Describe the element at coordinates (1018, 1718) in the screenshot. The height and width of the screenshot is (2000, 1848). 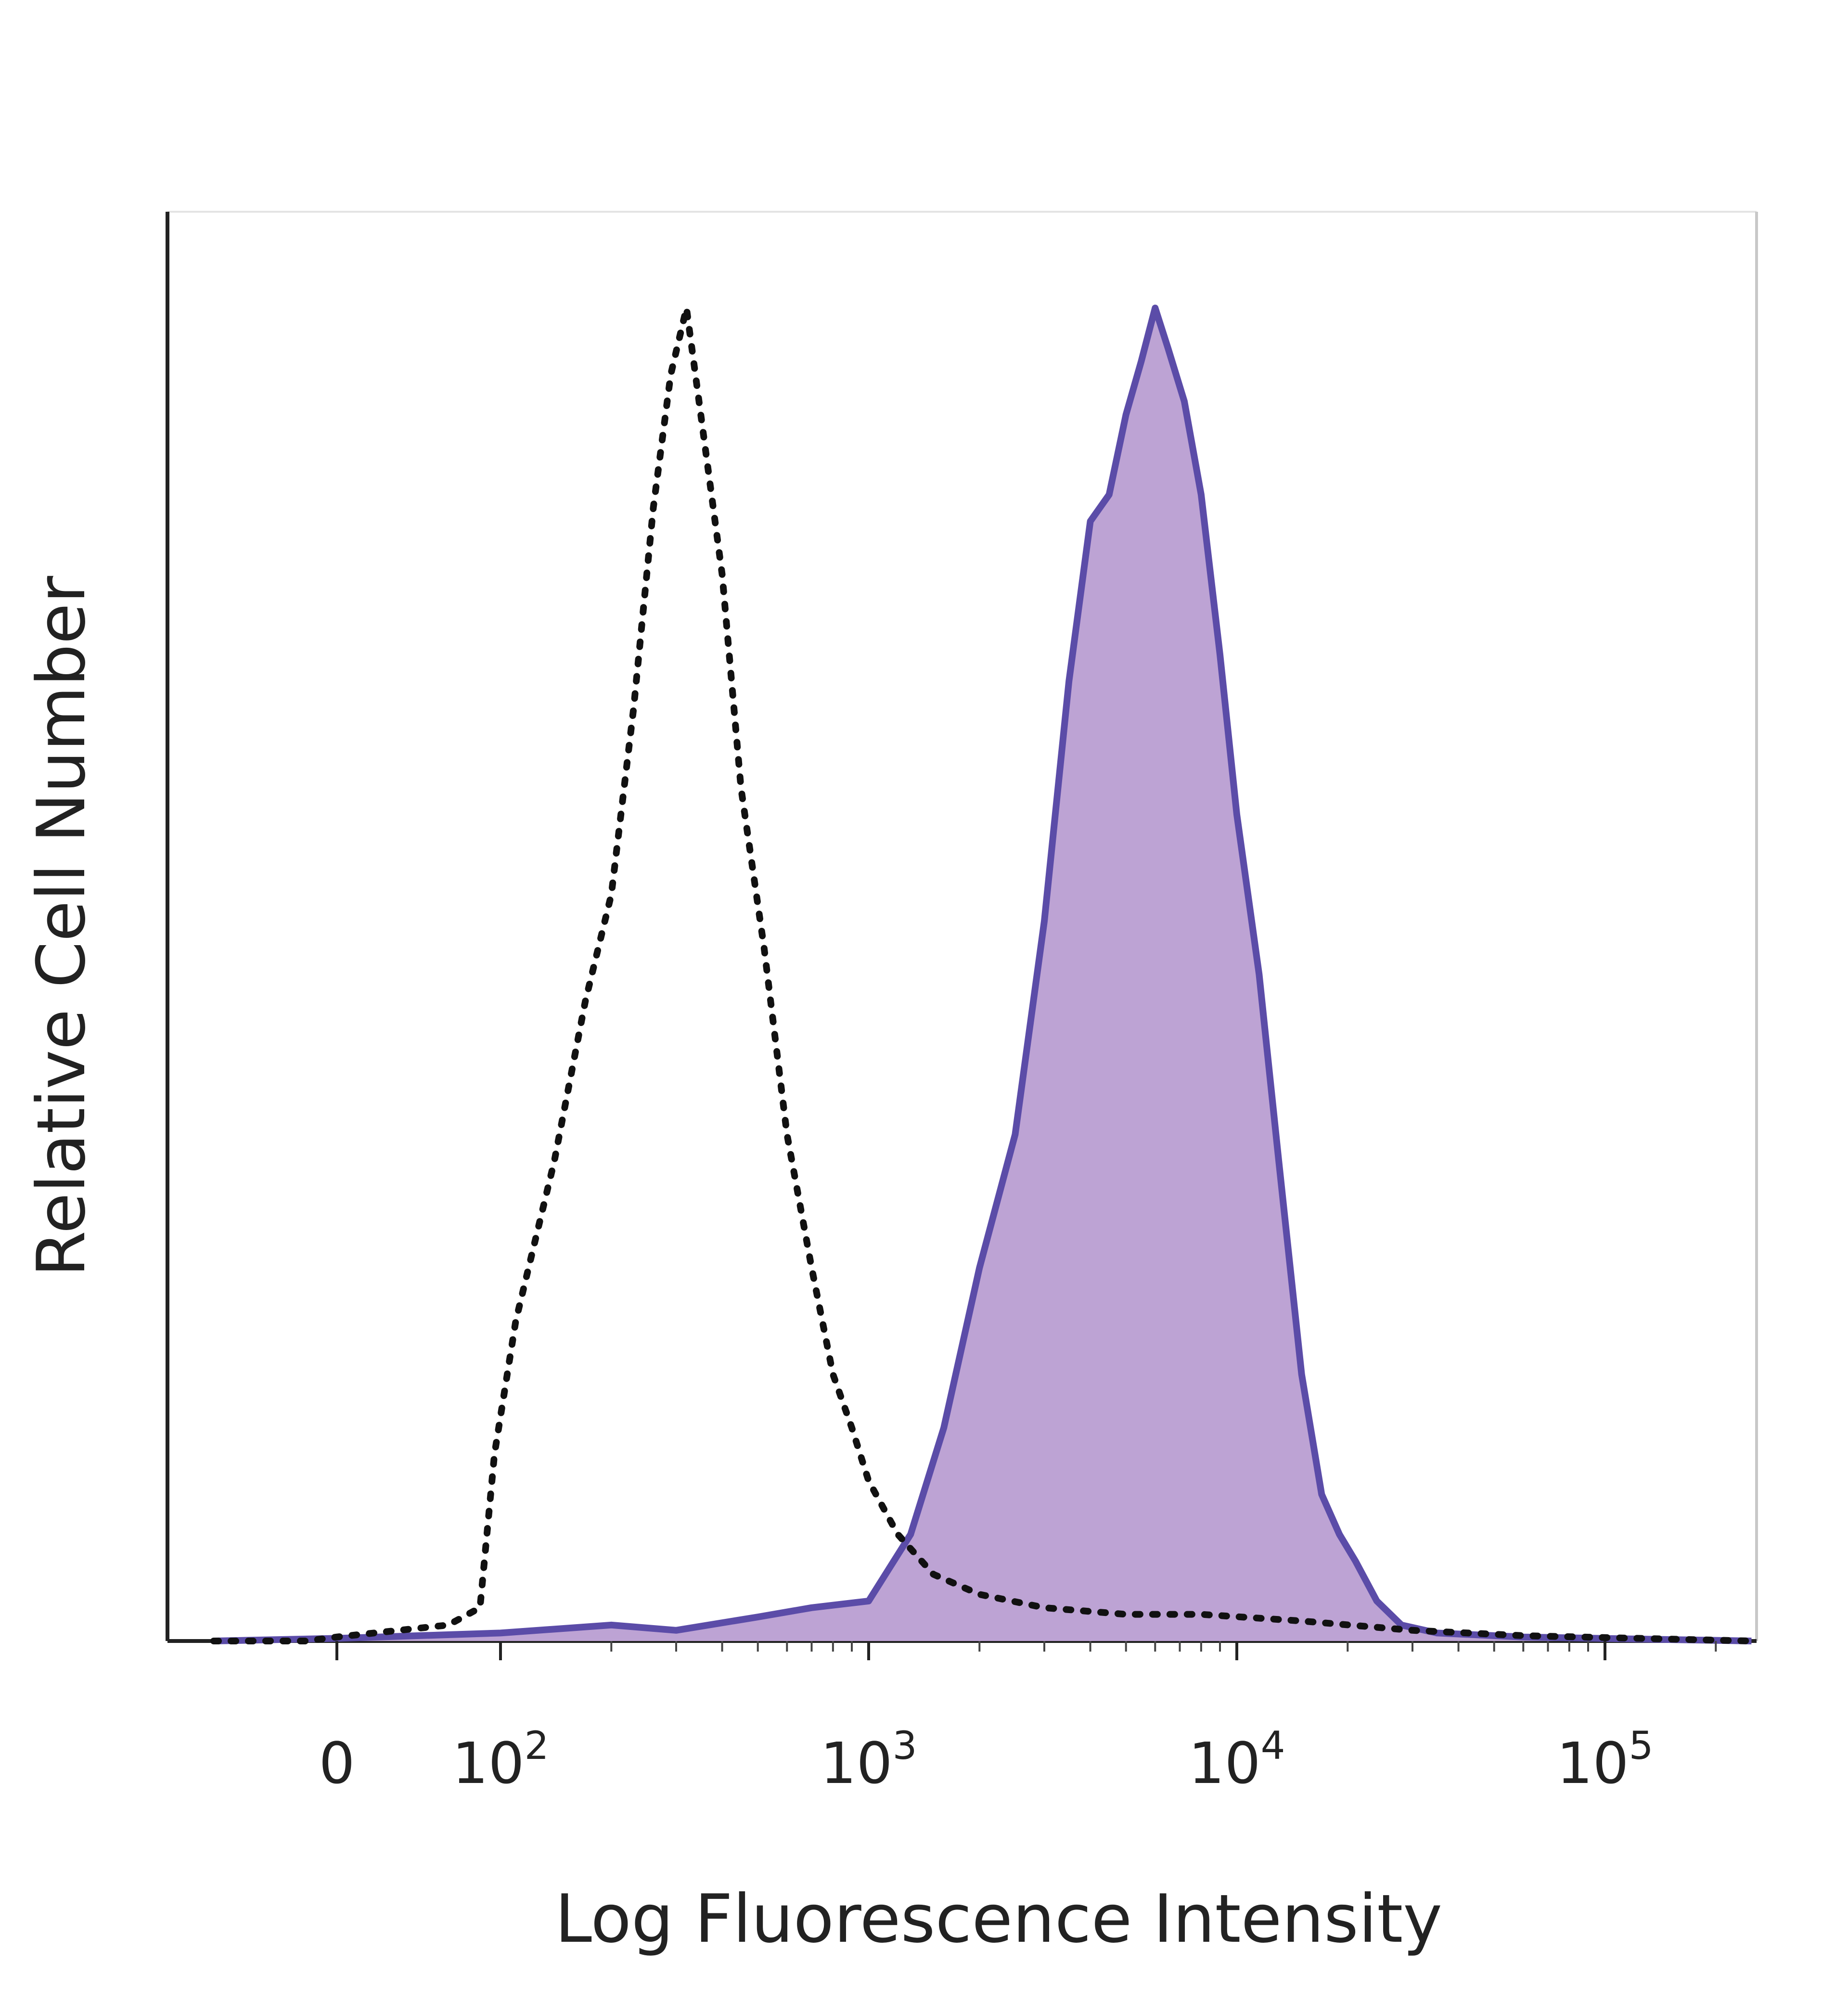
I see `x-ticks: 0 102 103 104 105` at that location.